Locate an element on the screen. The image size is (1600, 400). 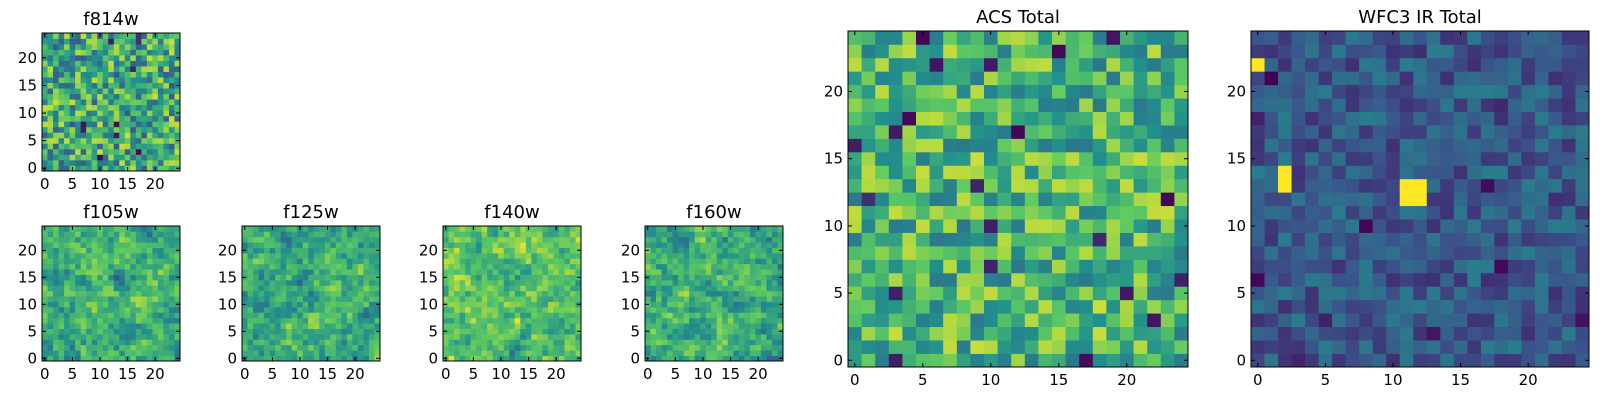
x-tick-label: 0 is located at coordinates (446, 374).